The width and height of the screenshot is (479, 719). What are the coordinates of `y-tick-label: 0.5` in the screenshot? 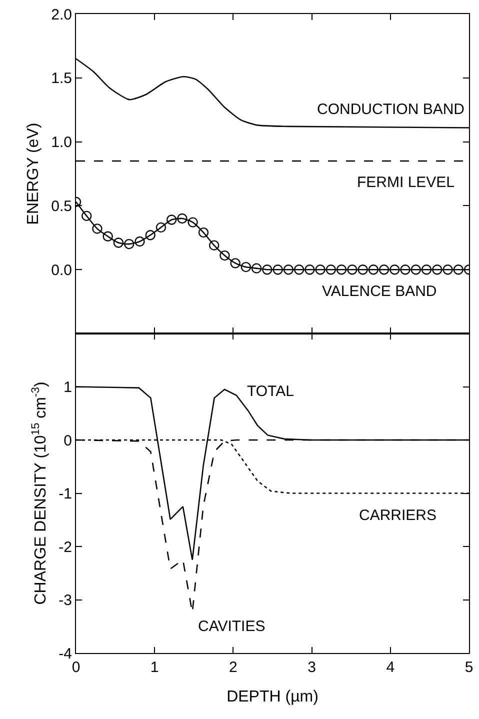 It's located at (61, 206).